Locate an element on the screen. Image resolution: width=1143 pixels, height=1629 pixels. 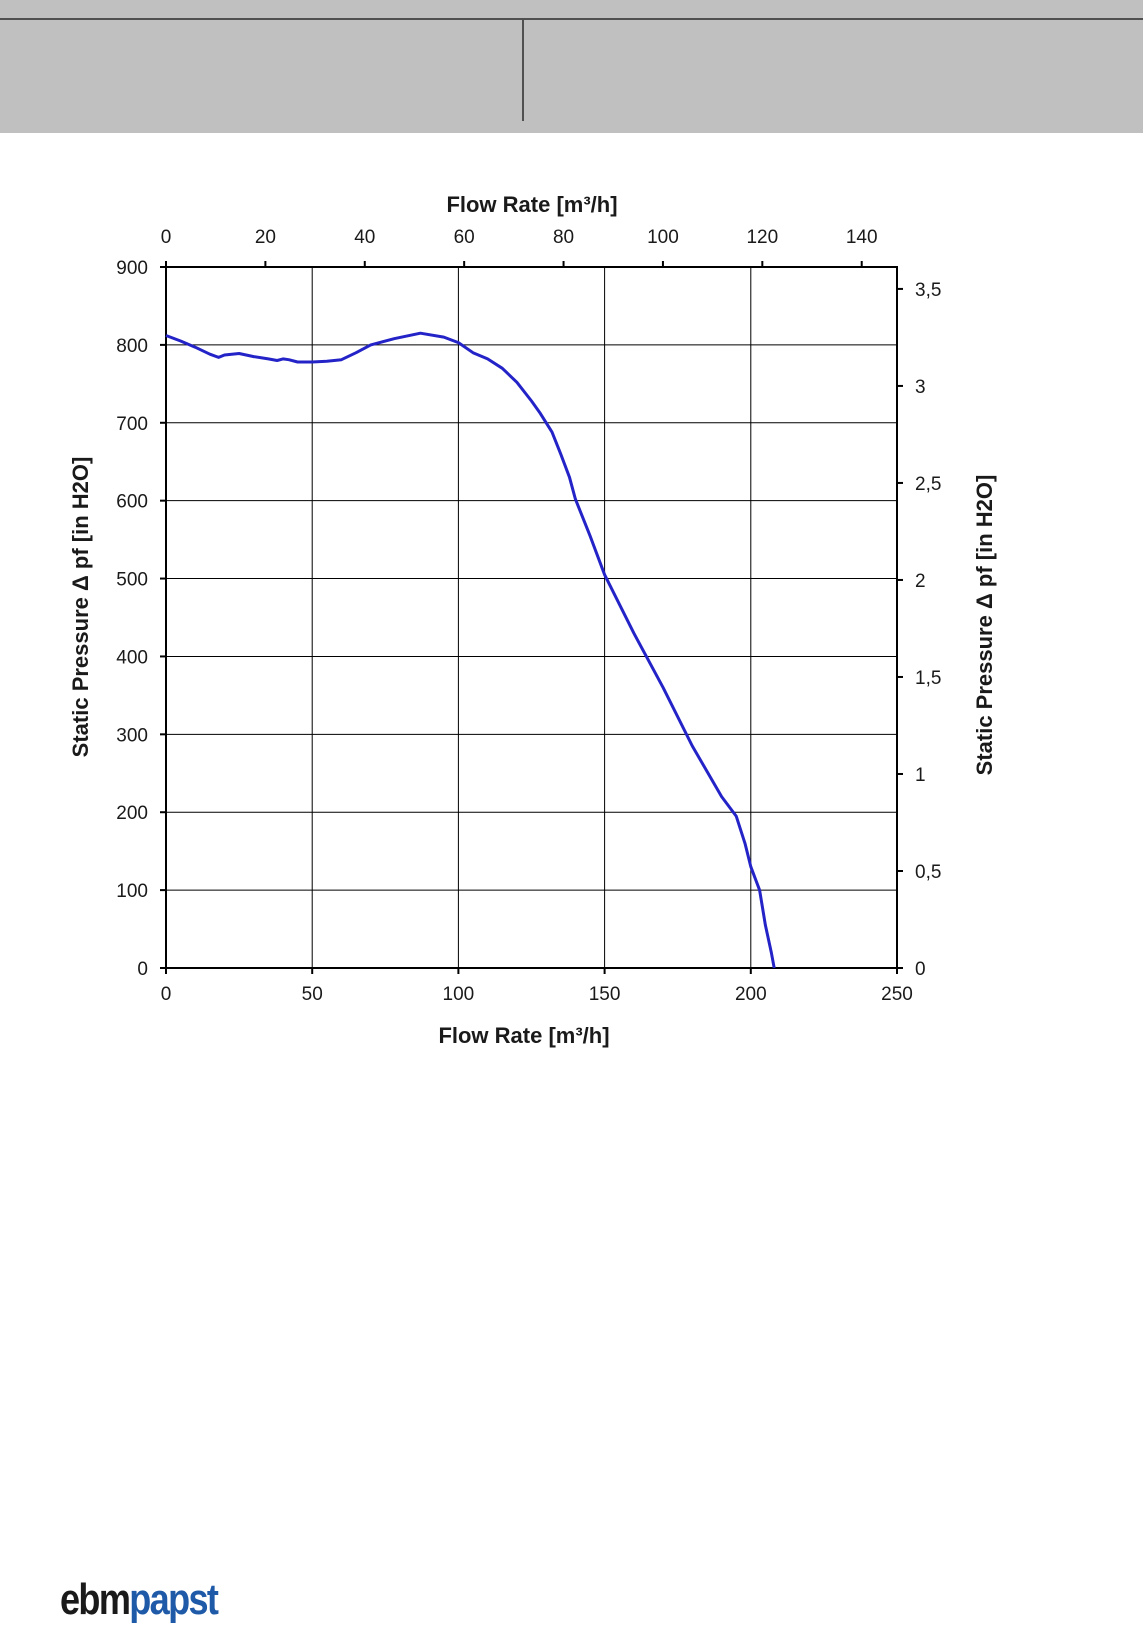
y2-tick-label: 0,5 is located at coordinates (928, 872).